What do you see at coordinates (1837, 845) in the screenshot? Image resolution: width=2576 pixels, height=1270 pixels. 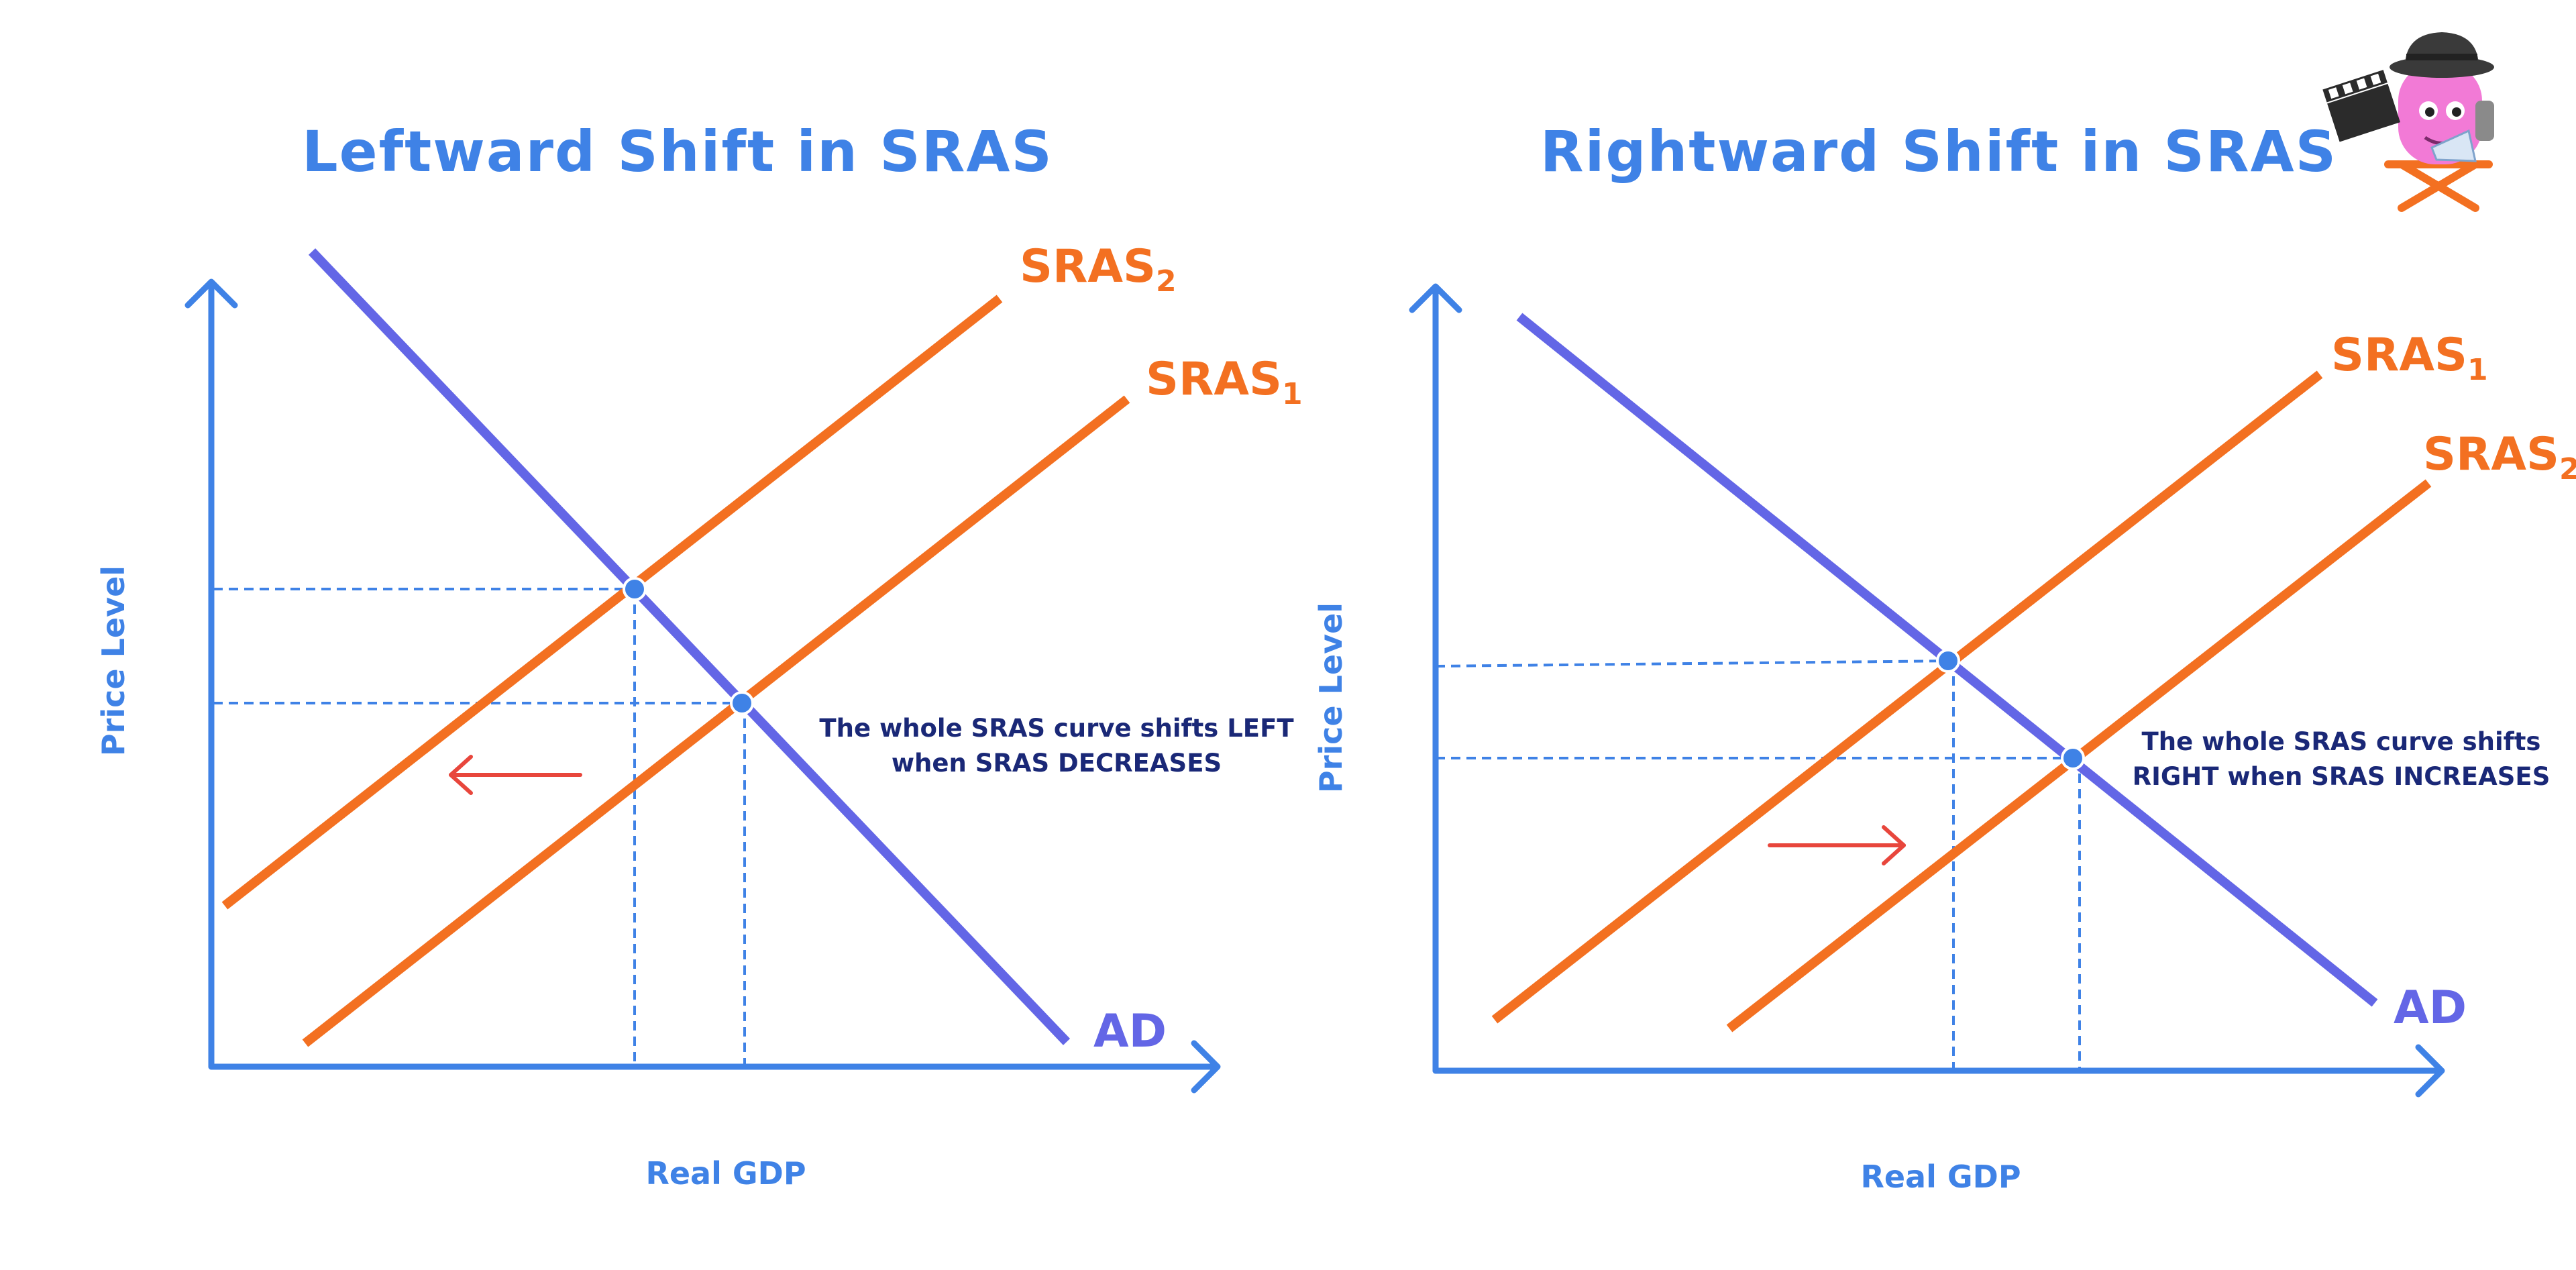 I see `right-shift-arrow-icon` at bounding box center [1837, 845].